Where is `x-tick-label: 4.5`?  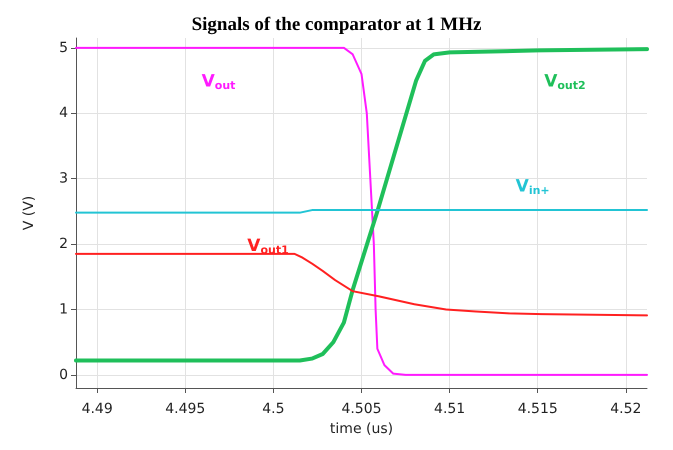
x-tick-label: 4.5 is located at coordinates (273, 409).